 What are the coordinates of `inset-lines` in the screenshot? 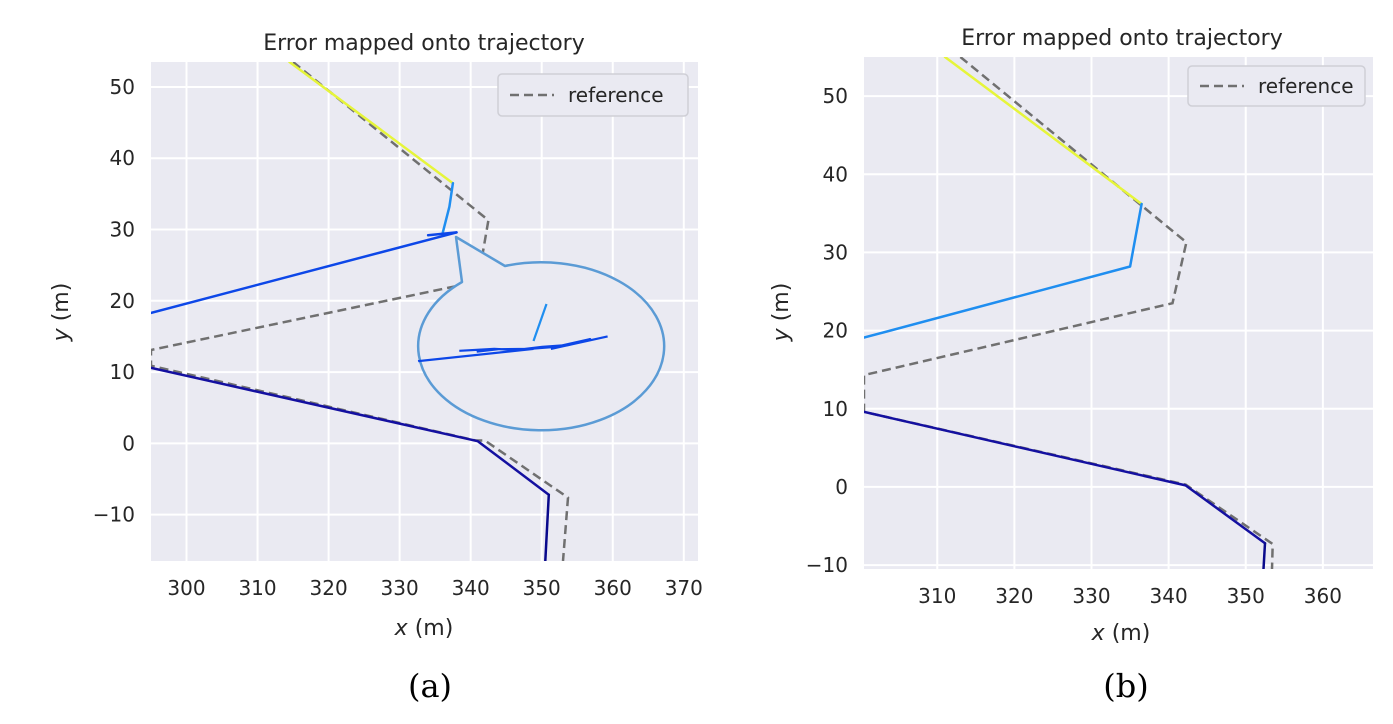 It's located at (512, 340).